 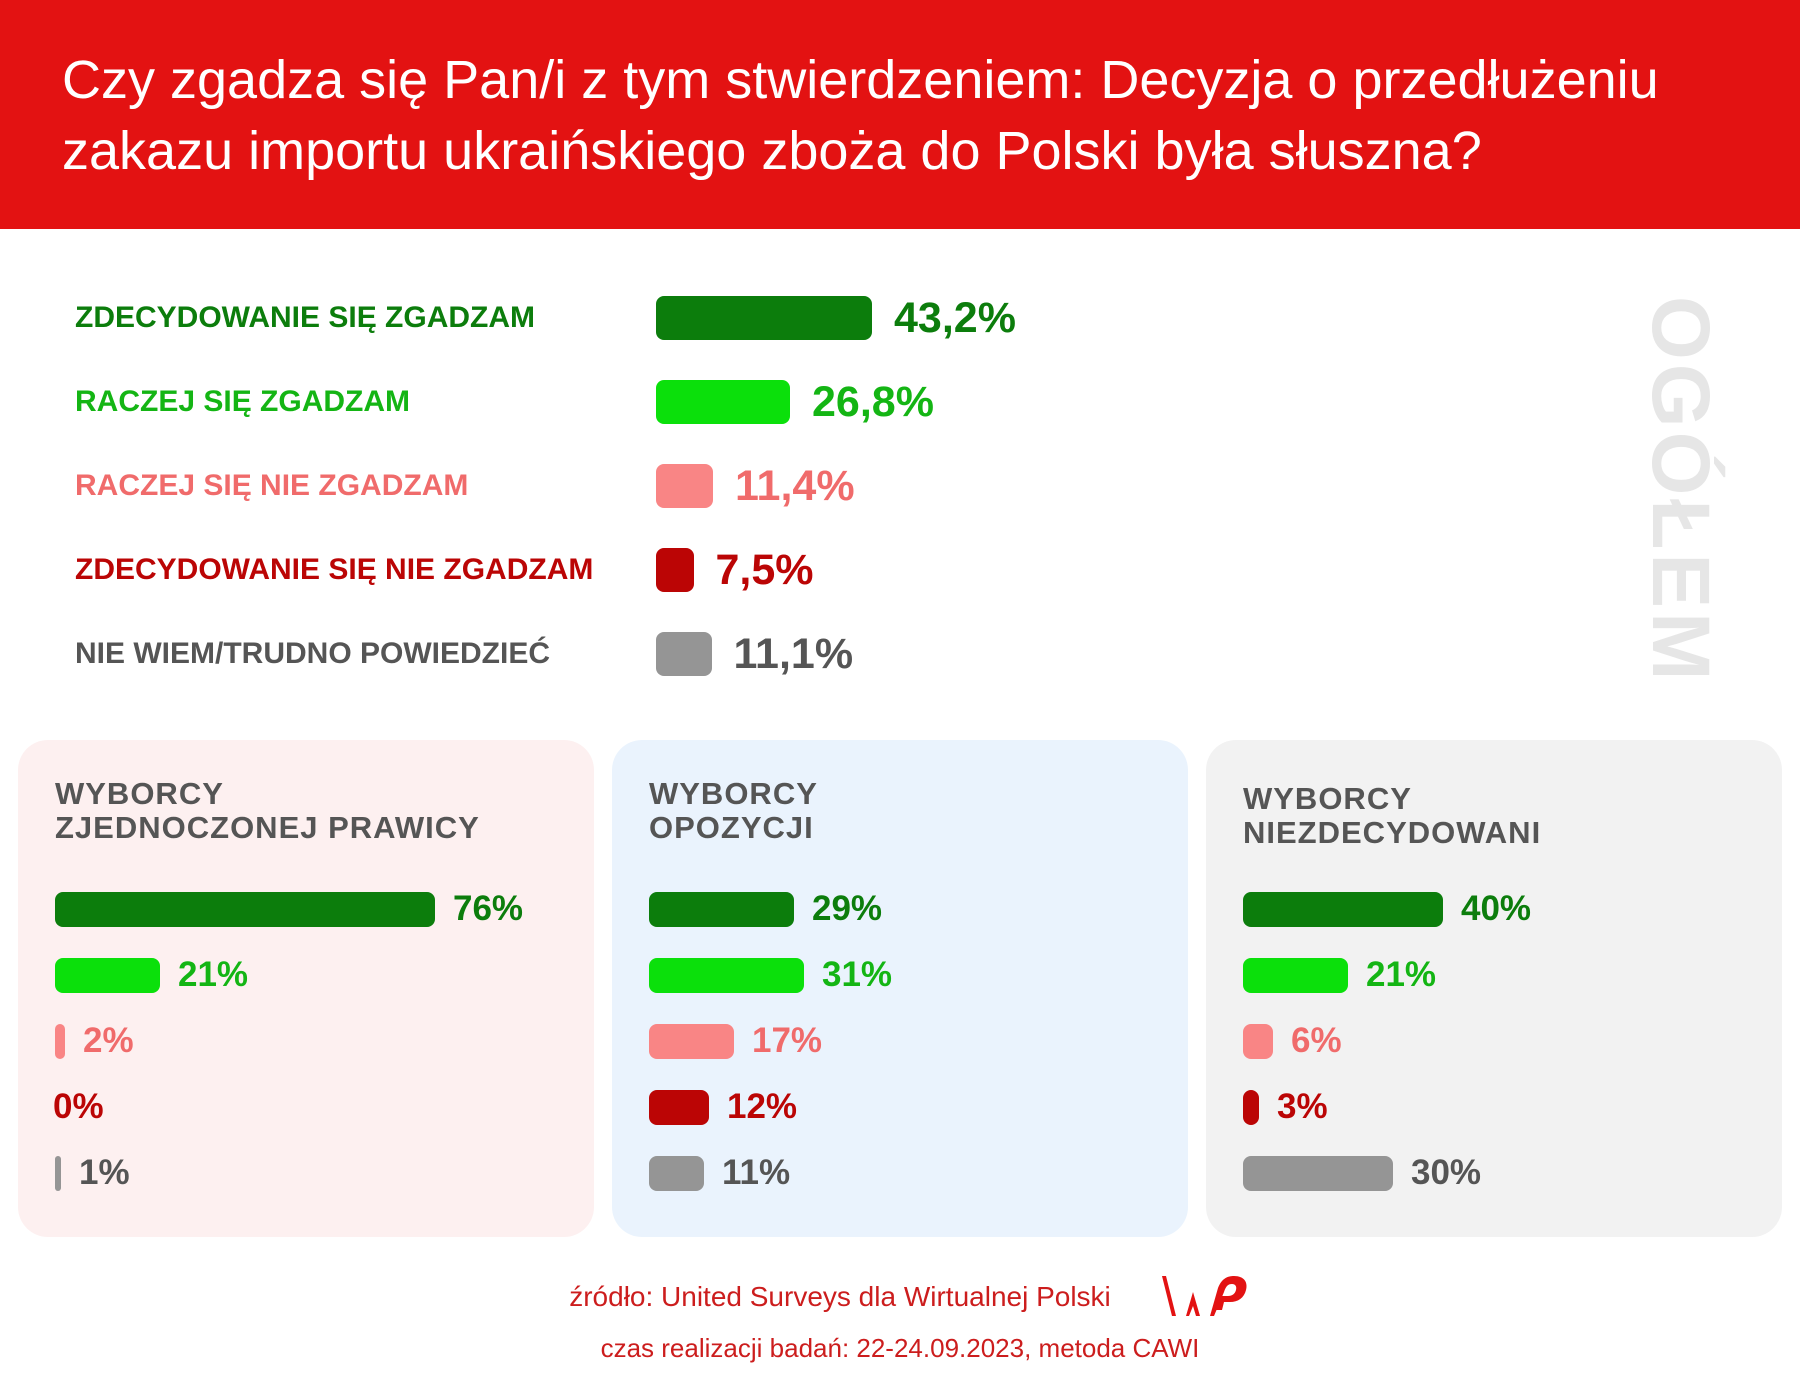 I want to click on value-label: 12%, so click(x=762, y=1106).